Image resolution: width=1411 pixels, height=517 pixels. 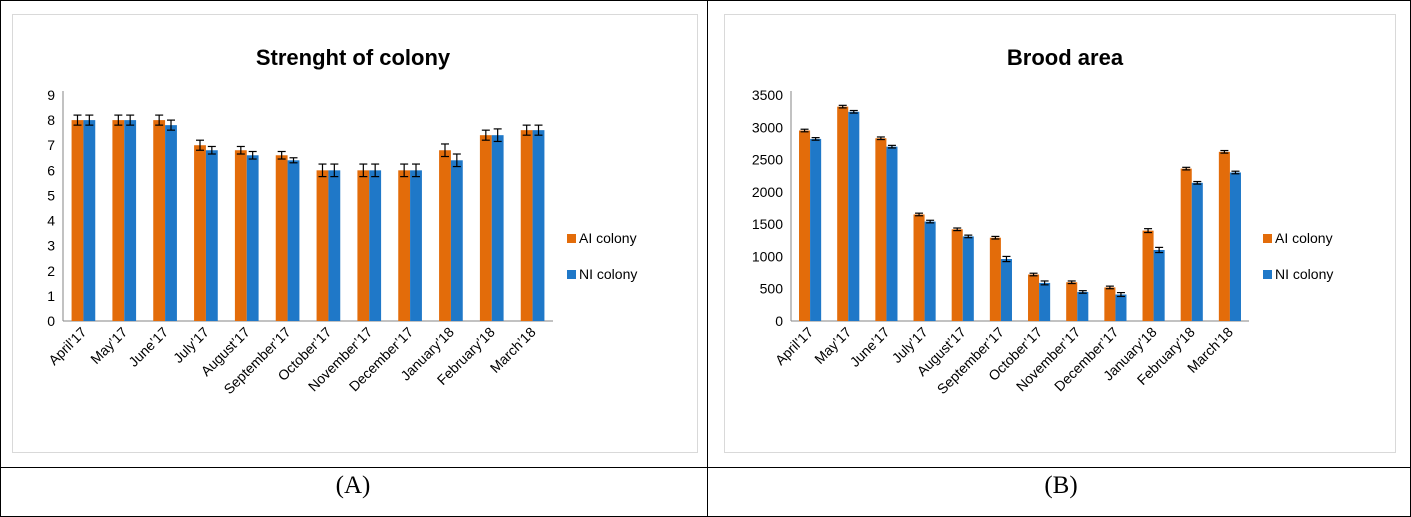 What do you see at coordinates (51, 95) in the screenshot?
I see `y-tick-label: 9` at bounding box center [51, 95].